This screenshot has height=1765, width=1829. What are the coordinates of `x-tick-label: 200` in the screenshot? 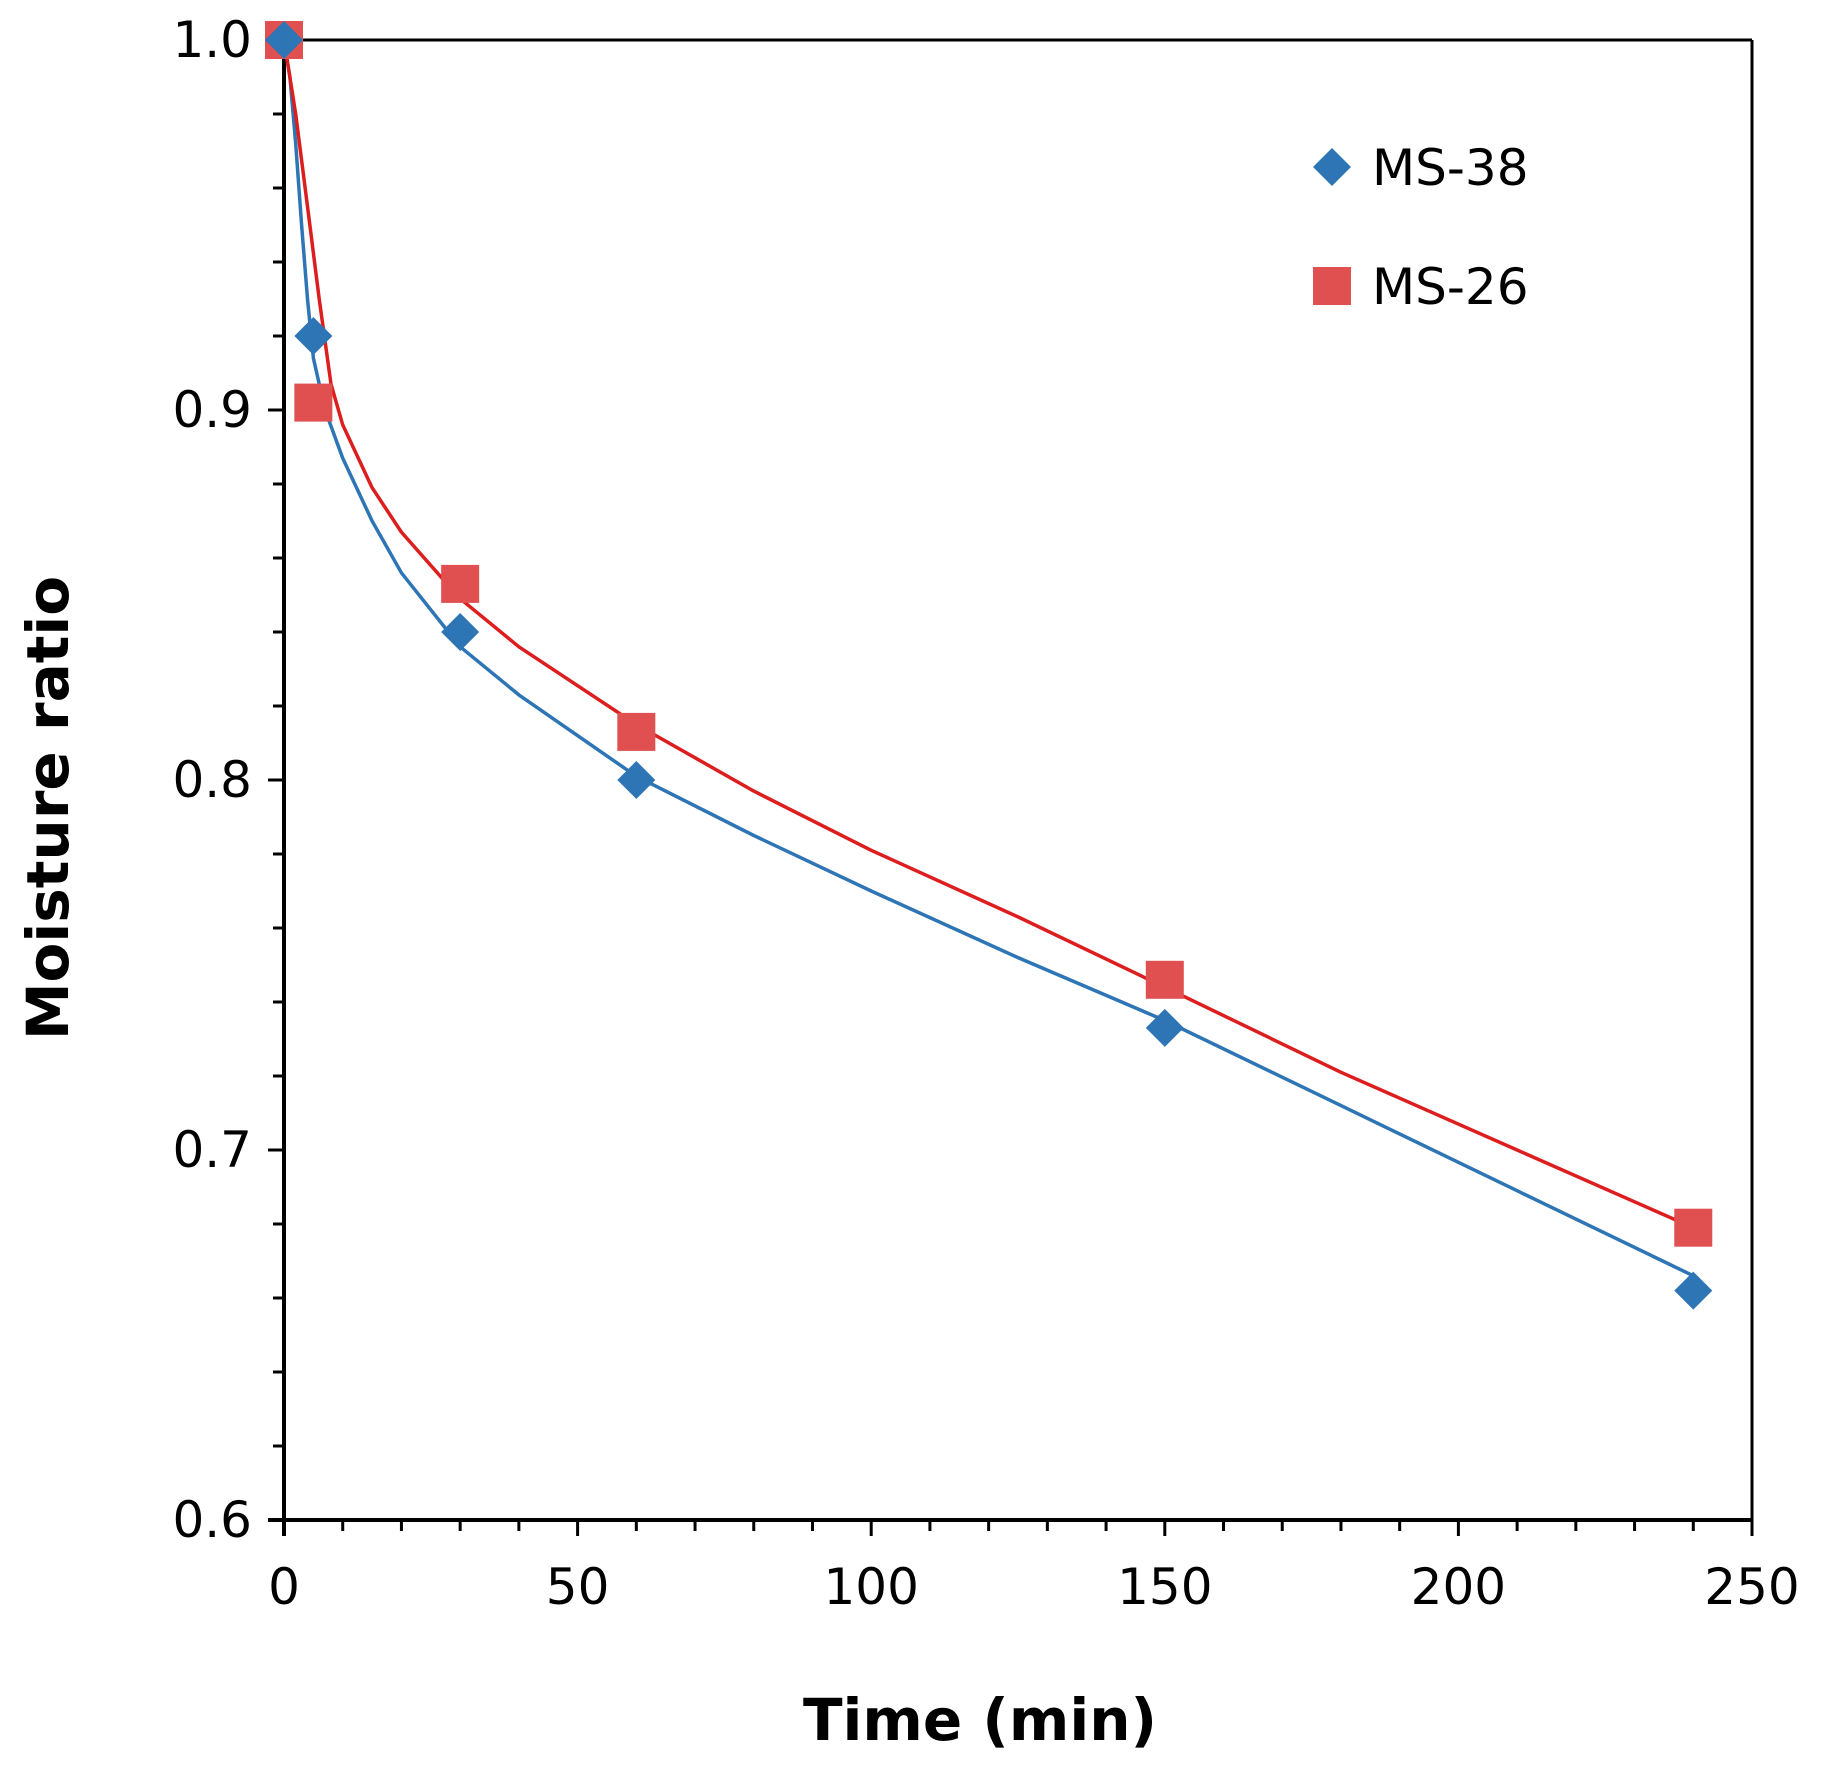 It's located at (1458, 1587).